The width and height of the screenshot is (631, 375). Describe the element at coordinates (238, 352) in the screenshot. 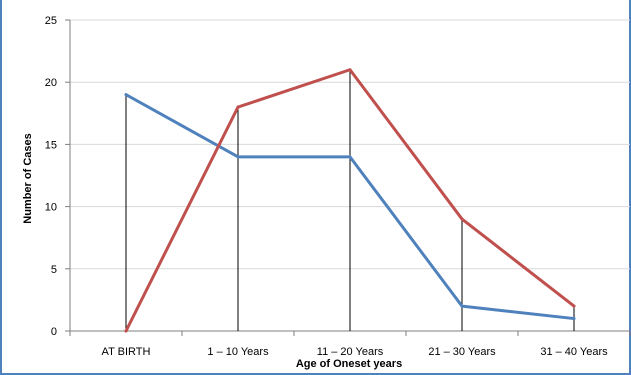

I see `x-tick-label-1: 1 – 10 Years` at that location.